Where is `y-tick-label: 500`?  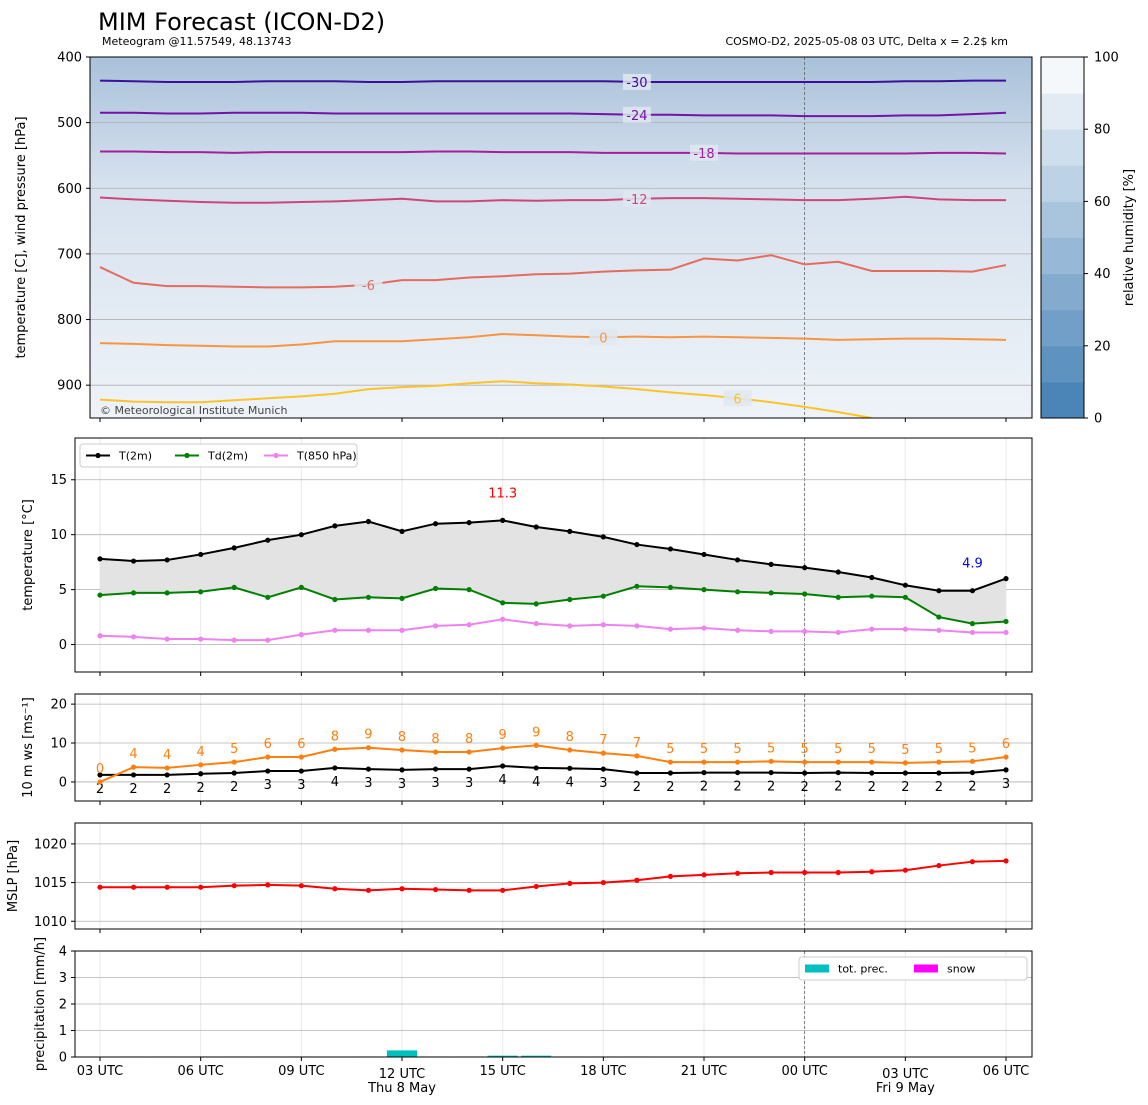
y-tick-label: 500 is located at coordinates (69, 123).